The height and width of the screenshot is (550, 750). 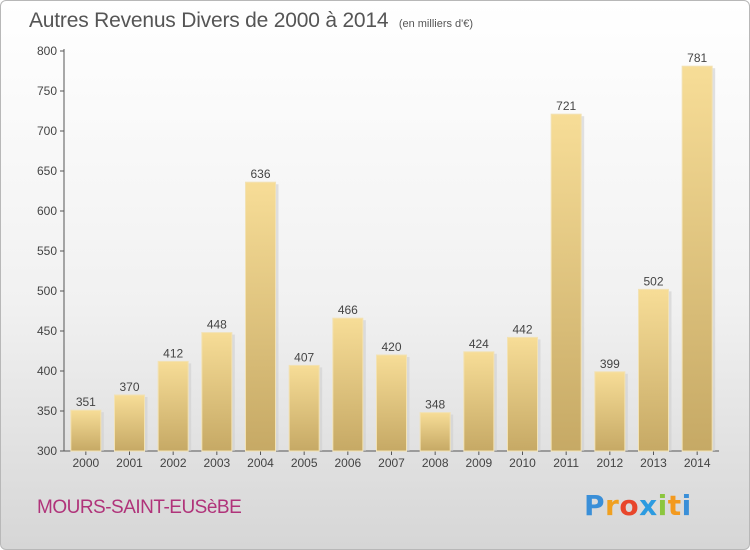 I want to click on data-label: 466, so click(x=348, y=310).